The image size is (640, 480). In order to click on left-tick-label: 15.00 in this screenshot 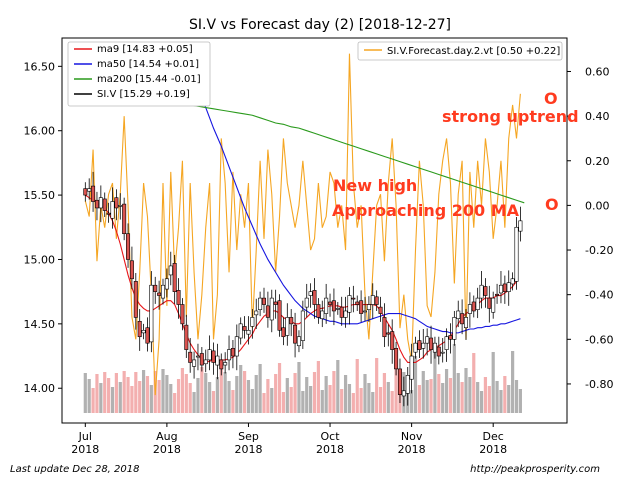, I will do `click(40, 259)`.